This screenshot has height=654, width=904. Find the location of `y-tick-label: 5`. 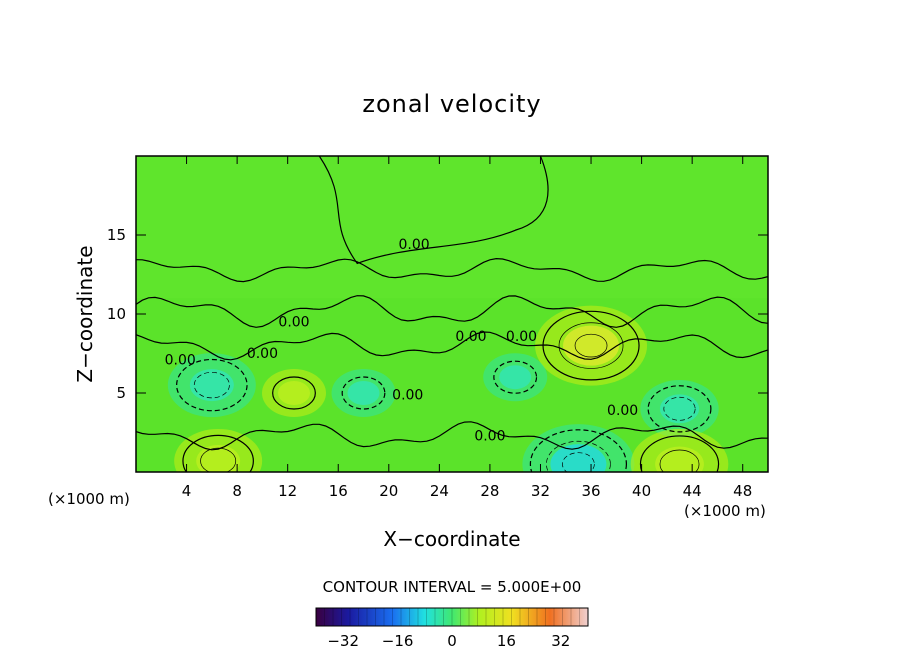

y-tick-label: 5 is located at coordinates (121, 393).